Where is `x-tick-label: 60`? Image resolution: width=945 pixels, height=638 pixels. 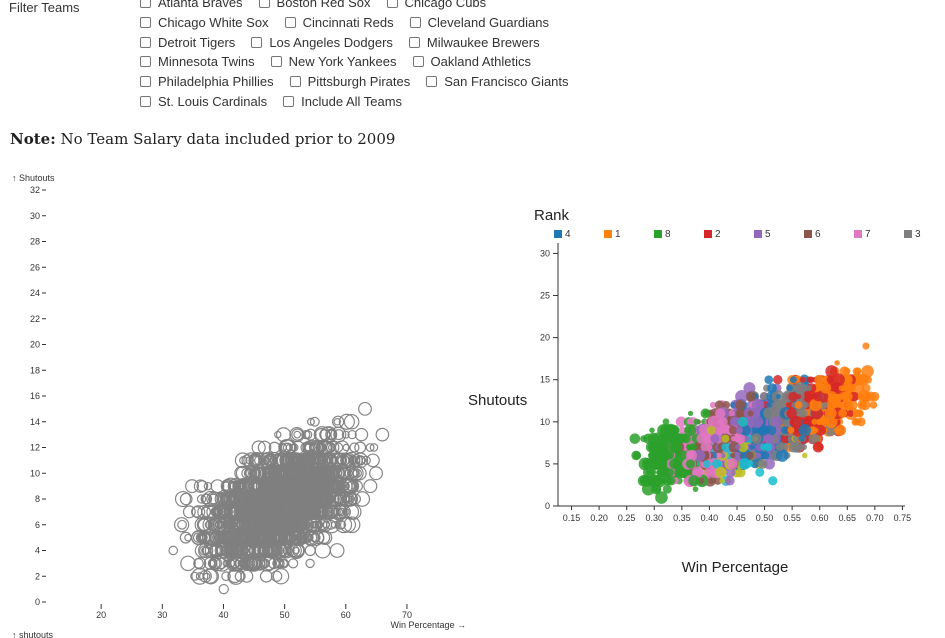 x-tick-label: 60 is located at coordinates (346, 615).